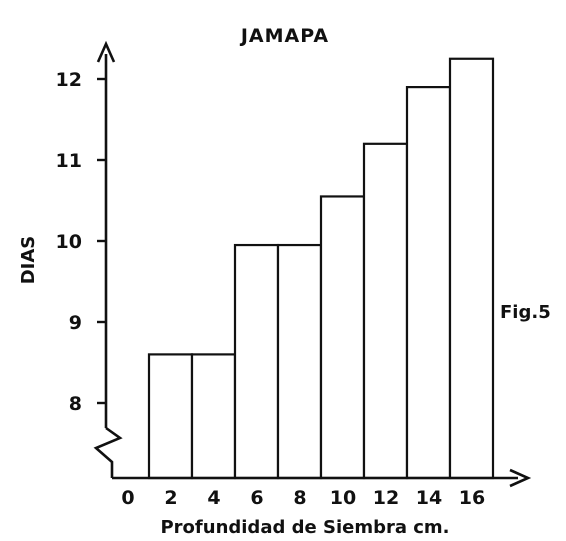 The height and width of the screenshot is (541, 566). Describe the element at coordinates (284, 36) in the screenshot. I see `chart-title: JAMAPA` at that location.